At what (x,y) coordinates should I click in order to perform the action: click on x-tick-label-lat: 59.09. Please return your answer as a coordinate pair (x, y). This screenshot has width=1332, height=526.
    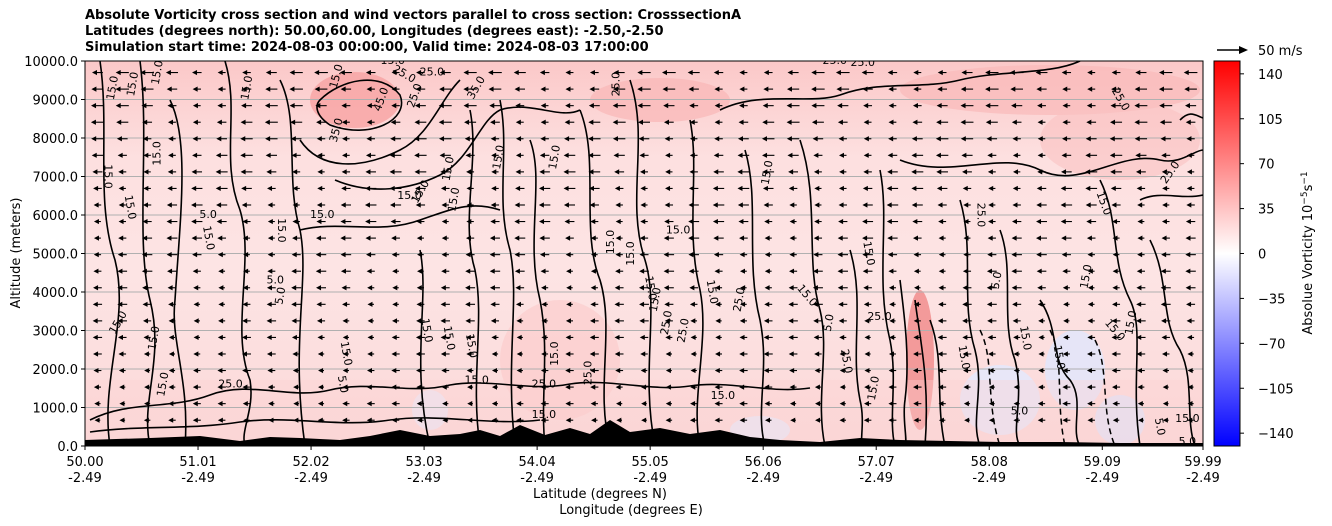
    Looking at the image, I should click on (1102, 462).